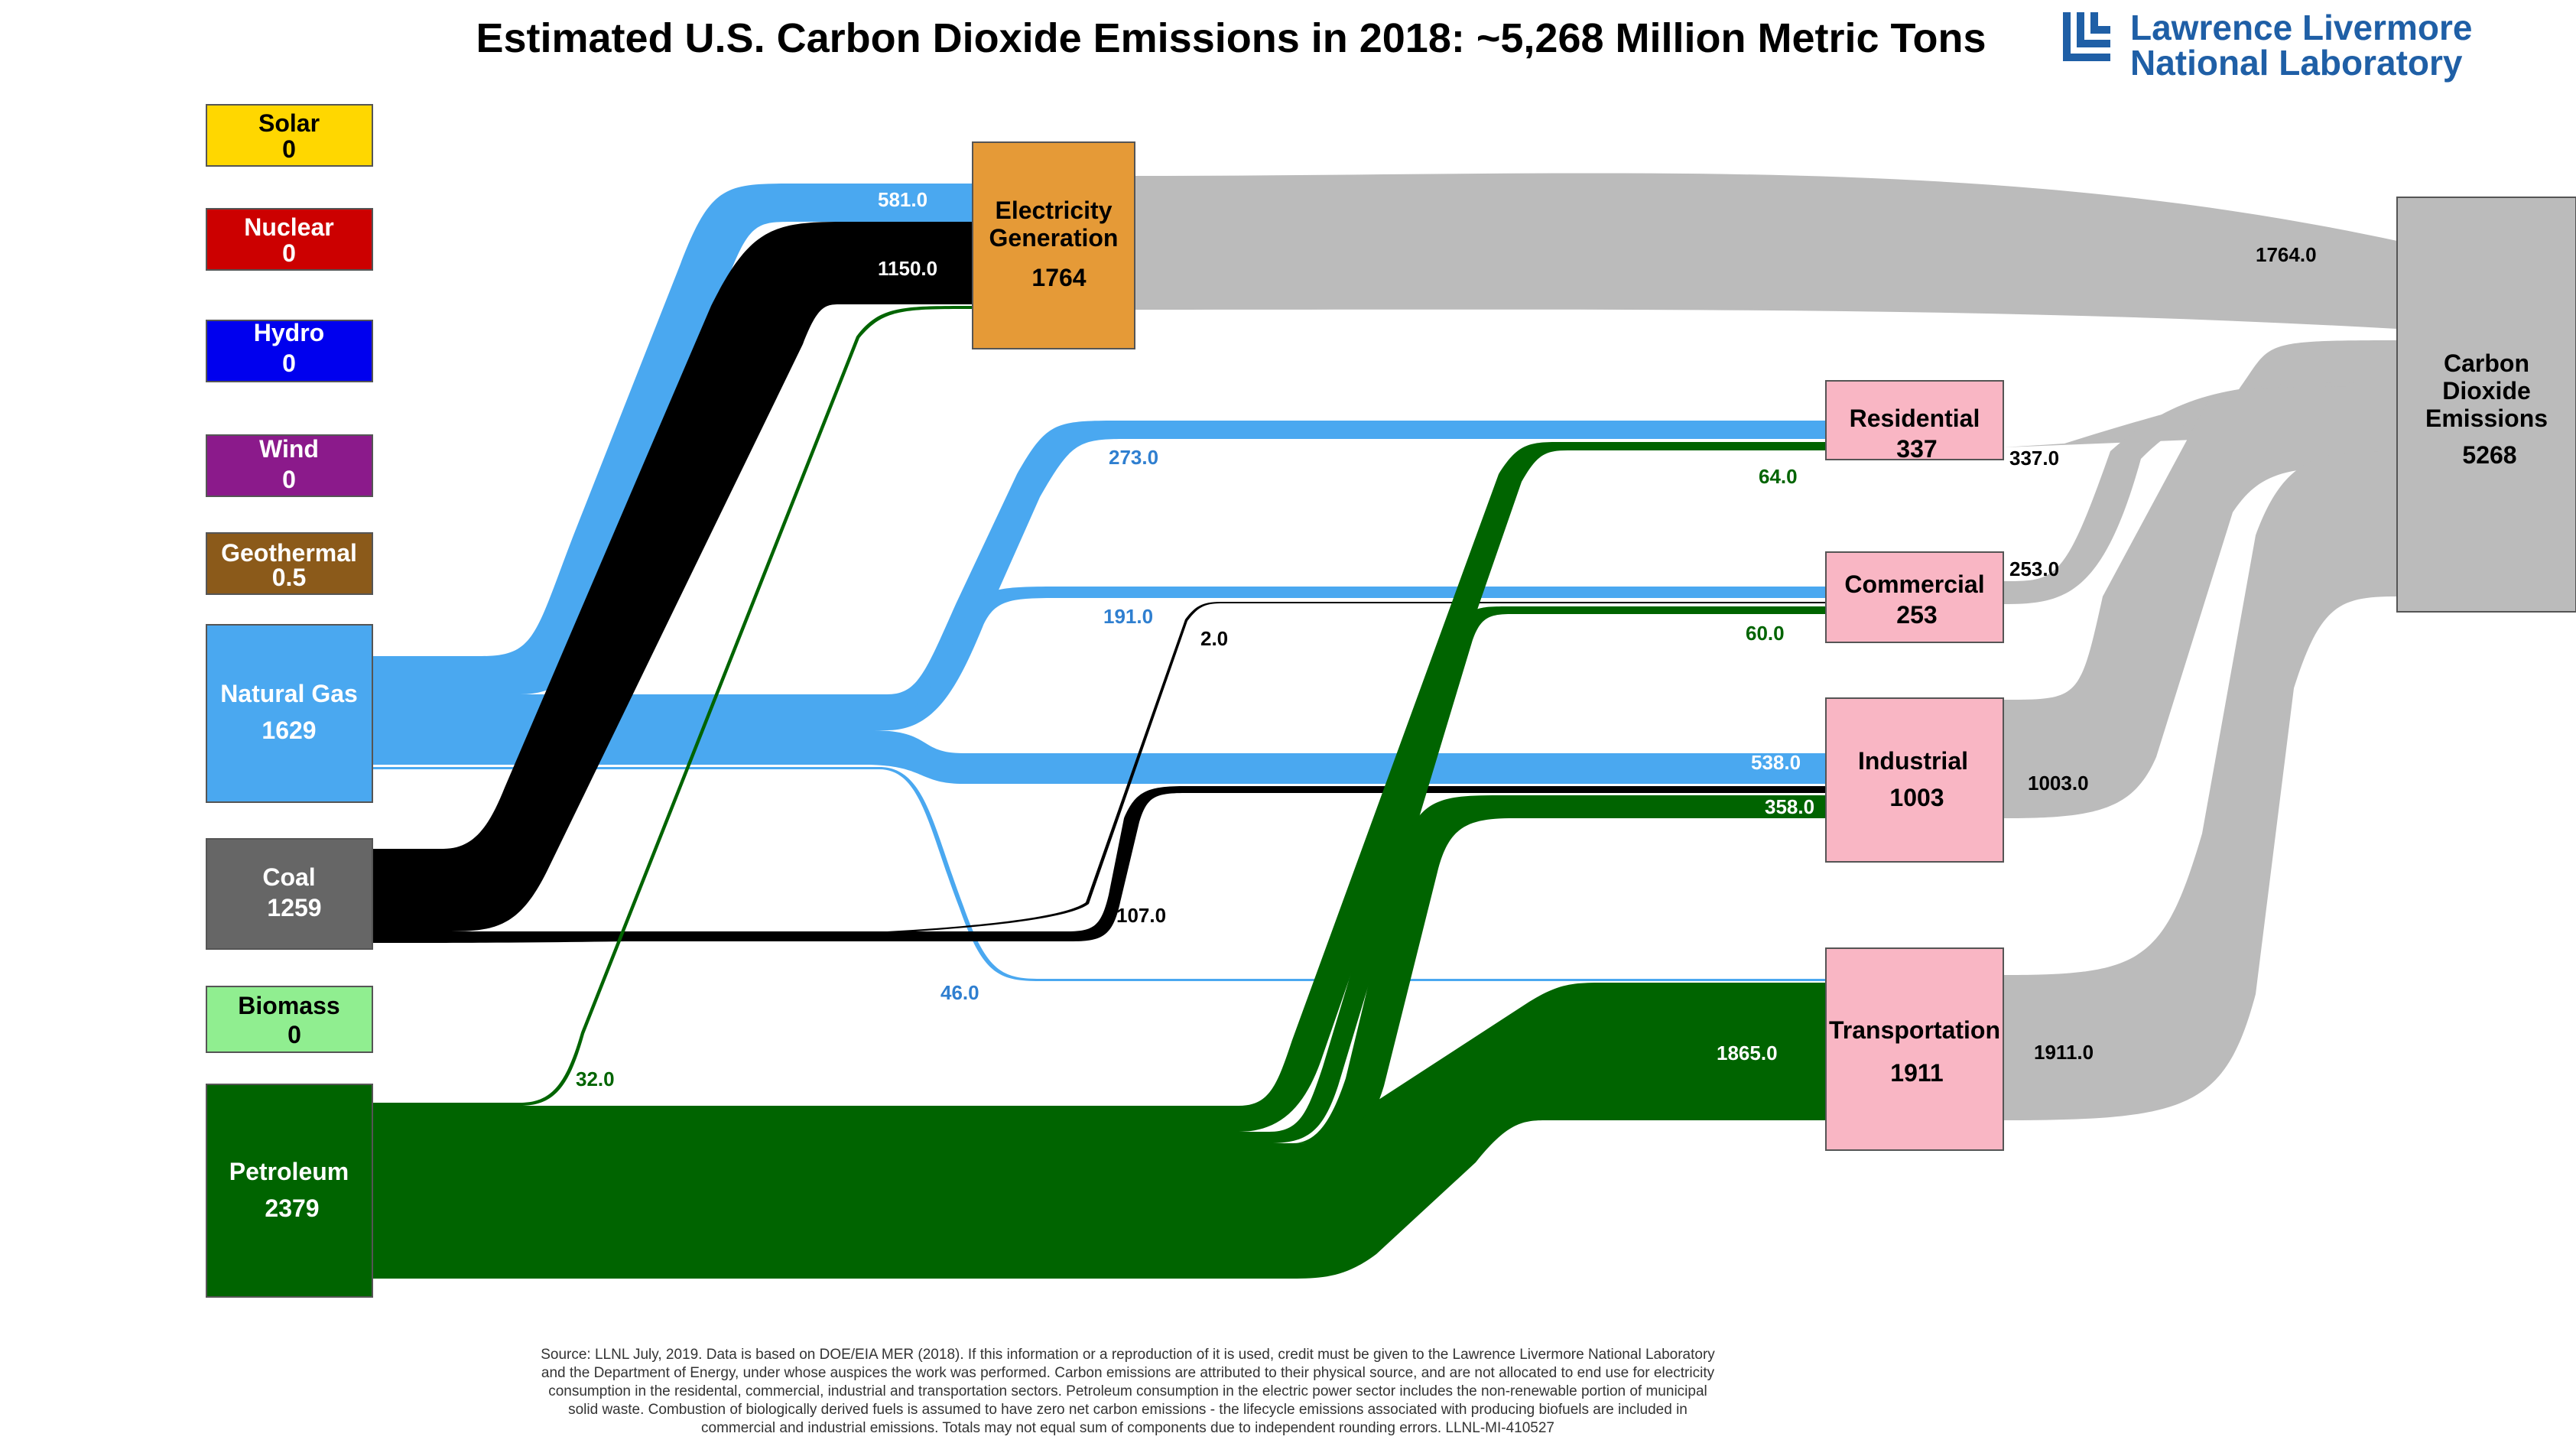  I want to click on emissions-label-line-3: Emissions, so click(2487, 418).